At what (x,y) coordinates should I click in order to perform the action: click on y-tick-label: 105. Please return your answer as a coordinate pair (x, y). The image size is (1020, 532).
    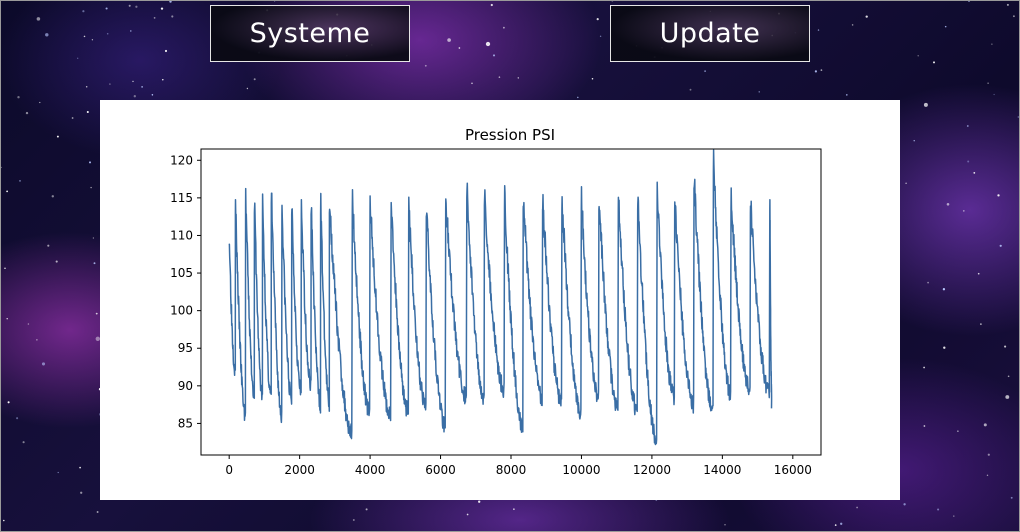
    Looking at the image, I should click on (181, 273).